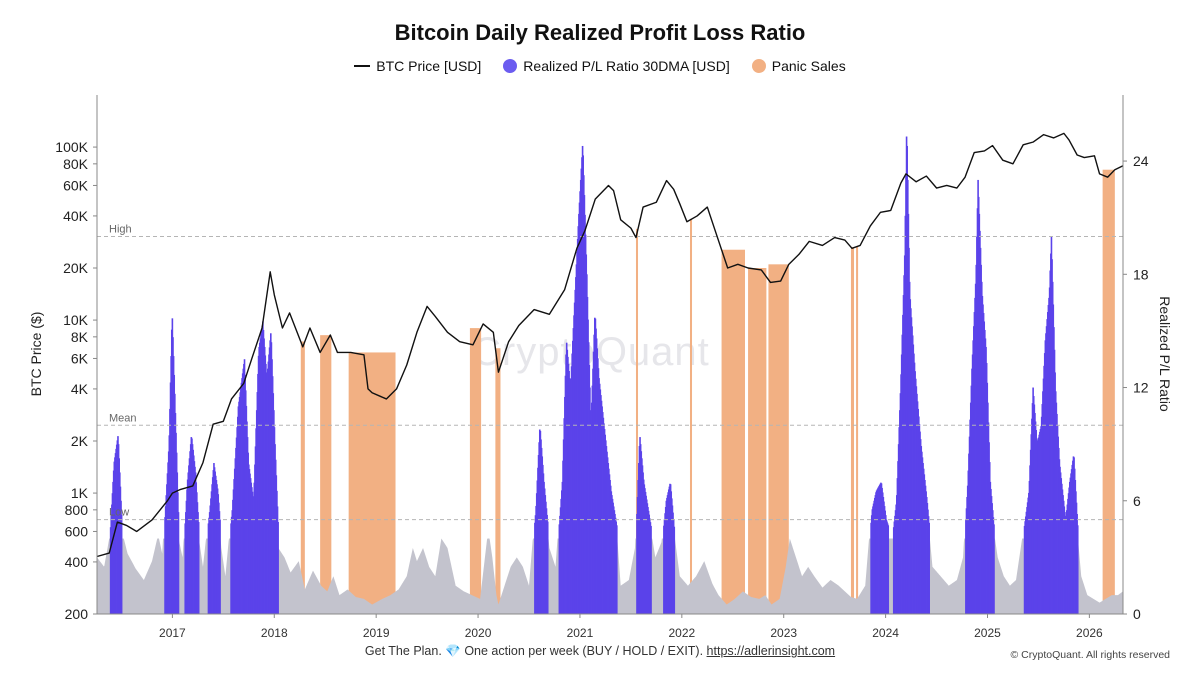 The width and height of the screenshot is (1200, 675). Describe the element at coordinates (77, 562) in the screenshot. I see `y-left-tick-label: 400` at that location.